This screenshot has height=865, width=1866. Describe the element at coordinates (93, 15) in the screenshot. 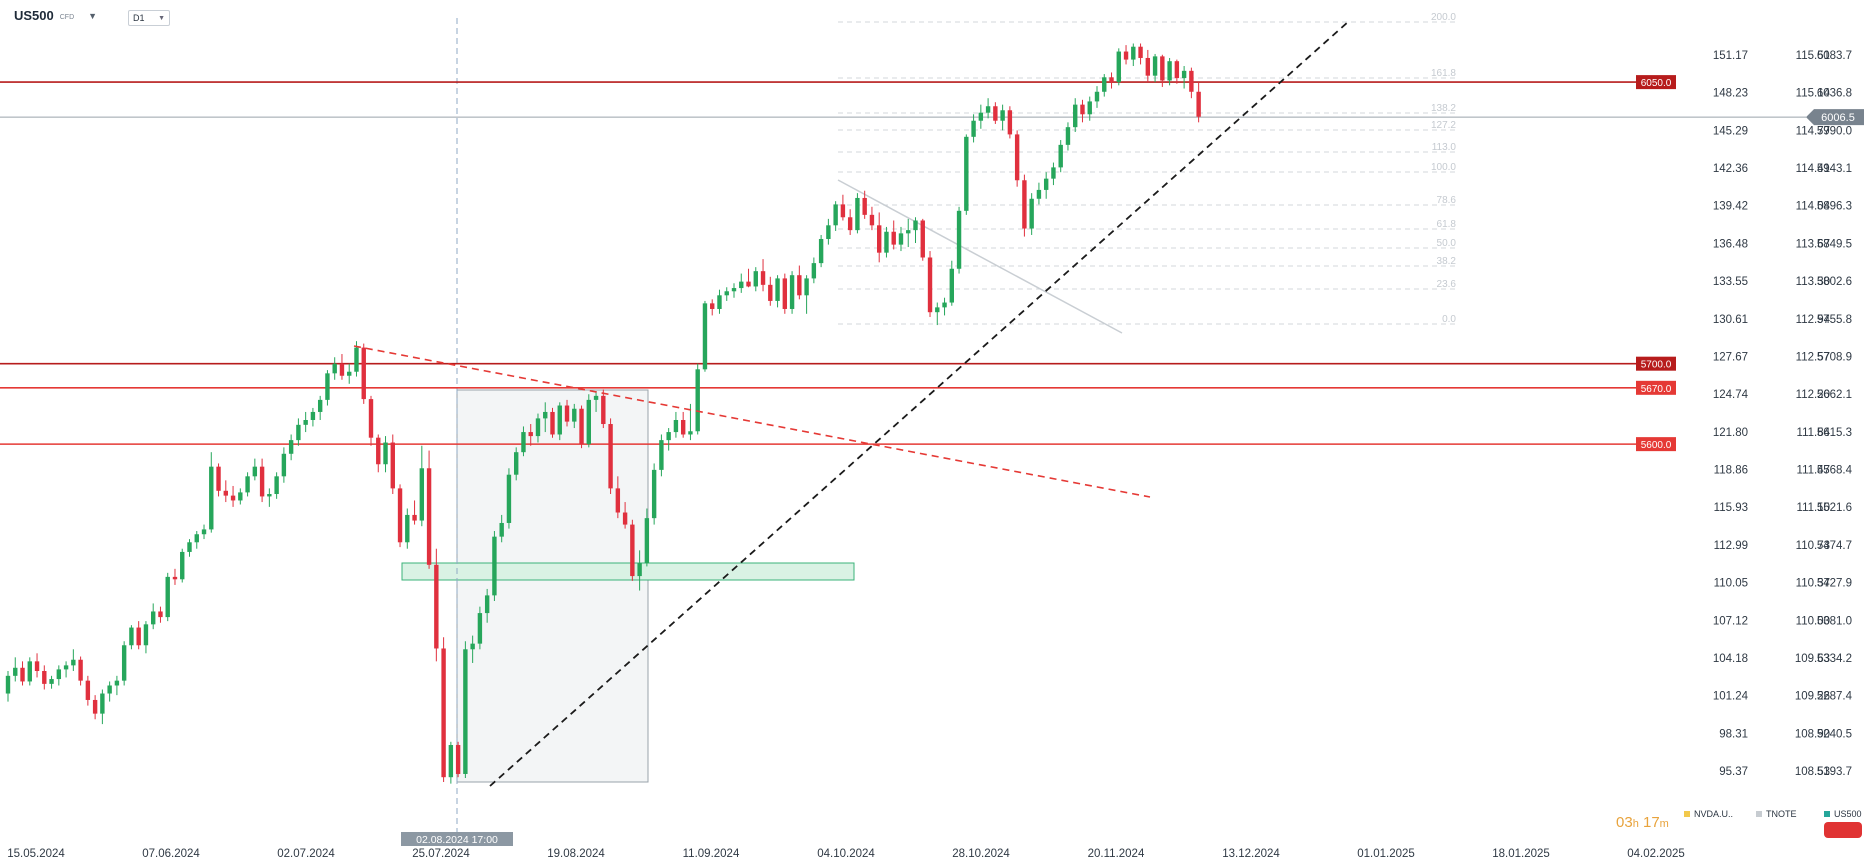

I see `chevron-down-icon: ▼` at that location.